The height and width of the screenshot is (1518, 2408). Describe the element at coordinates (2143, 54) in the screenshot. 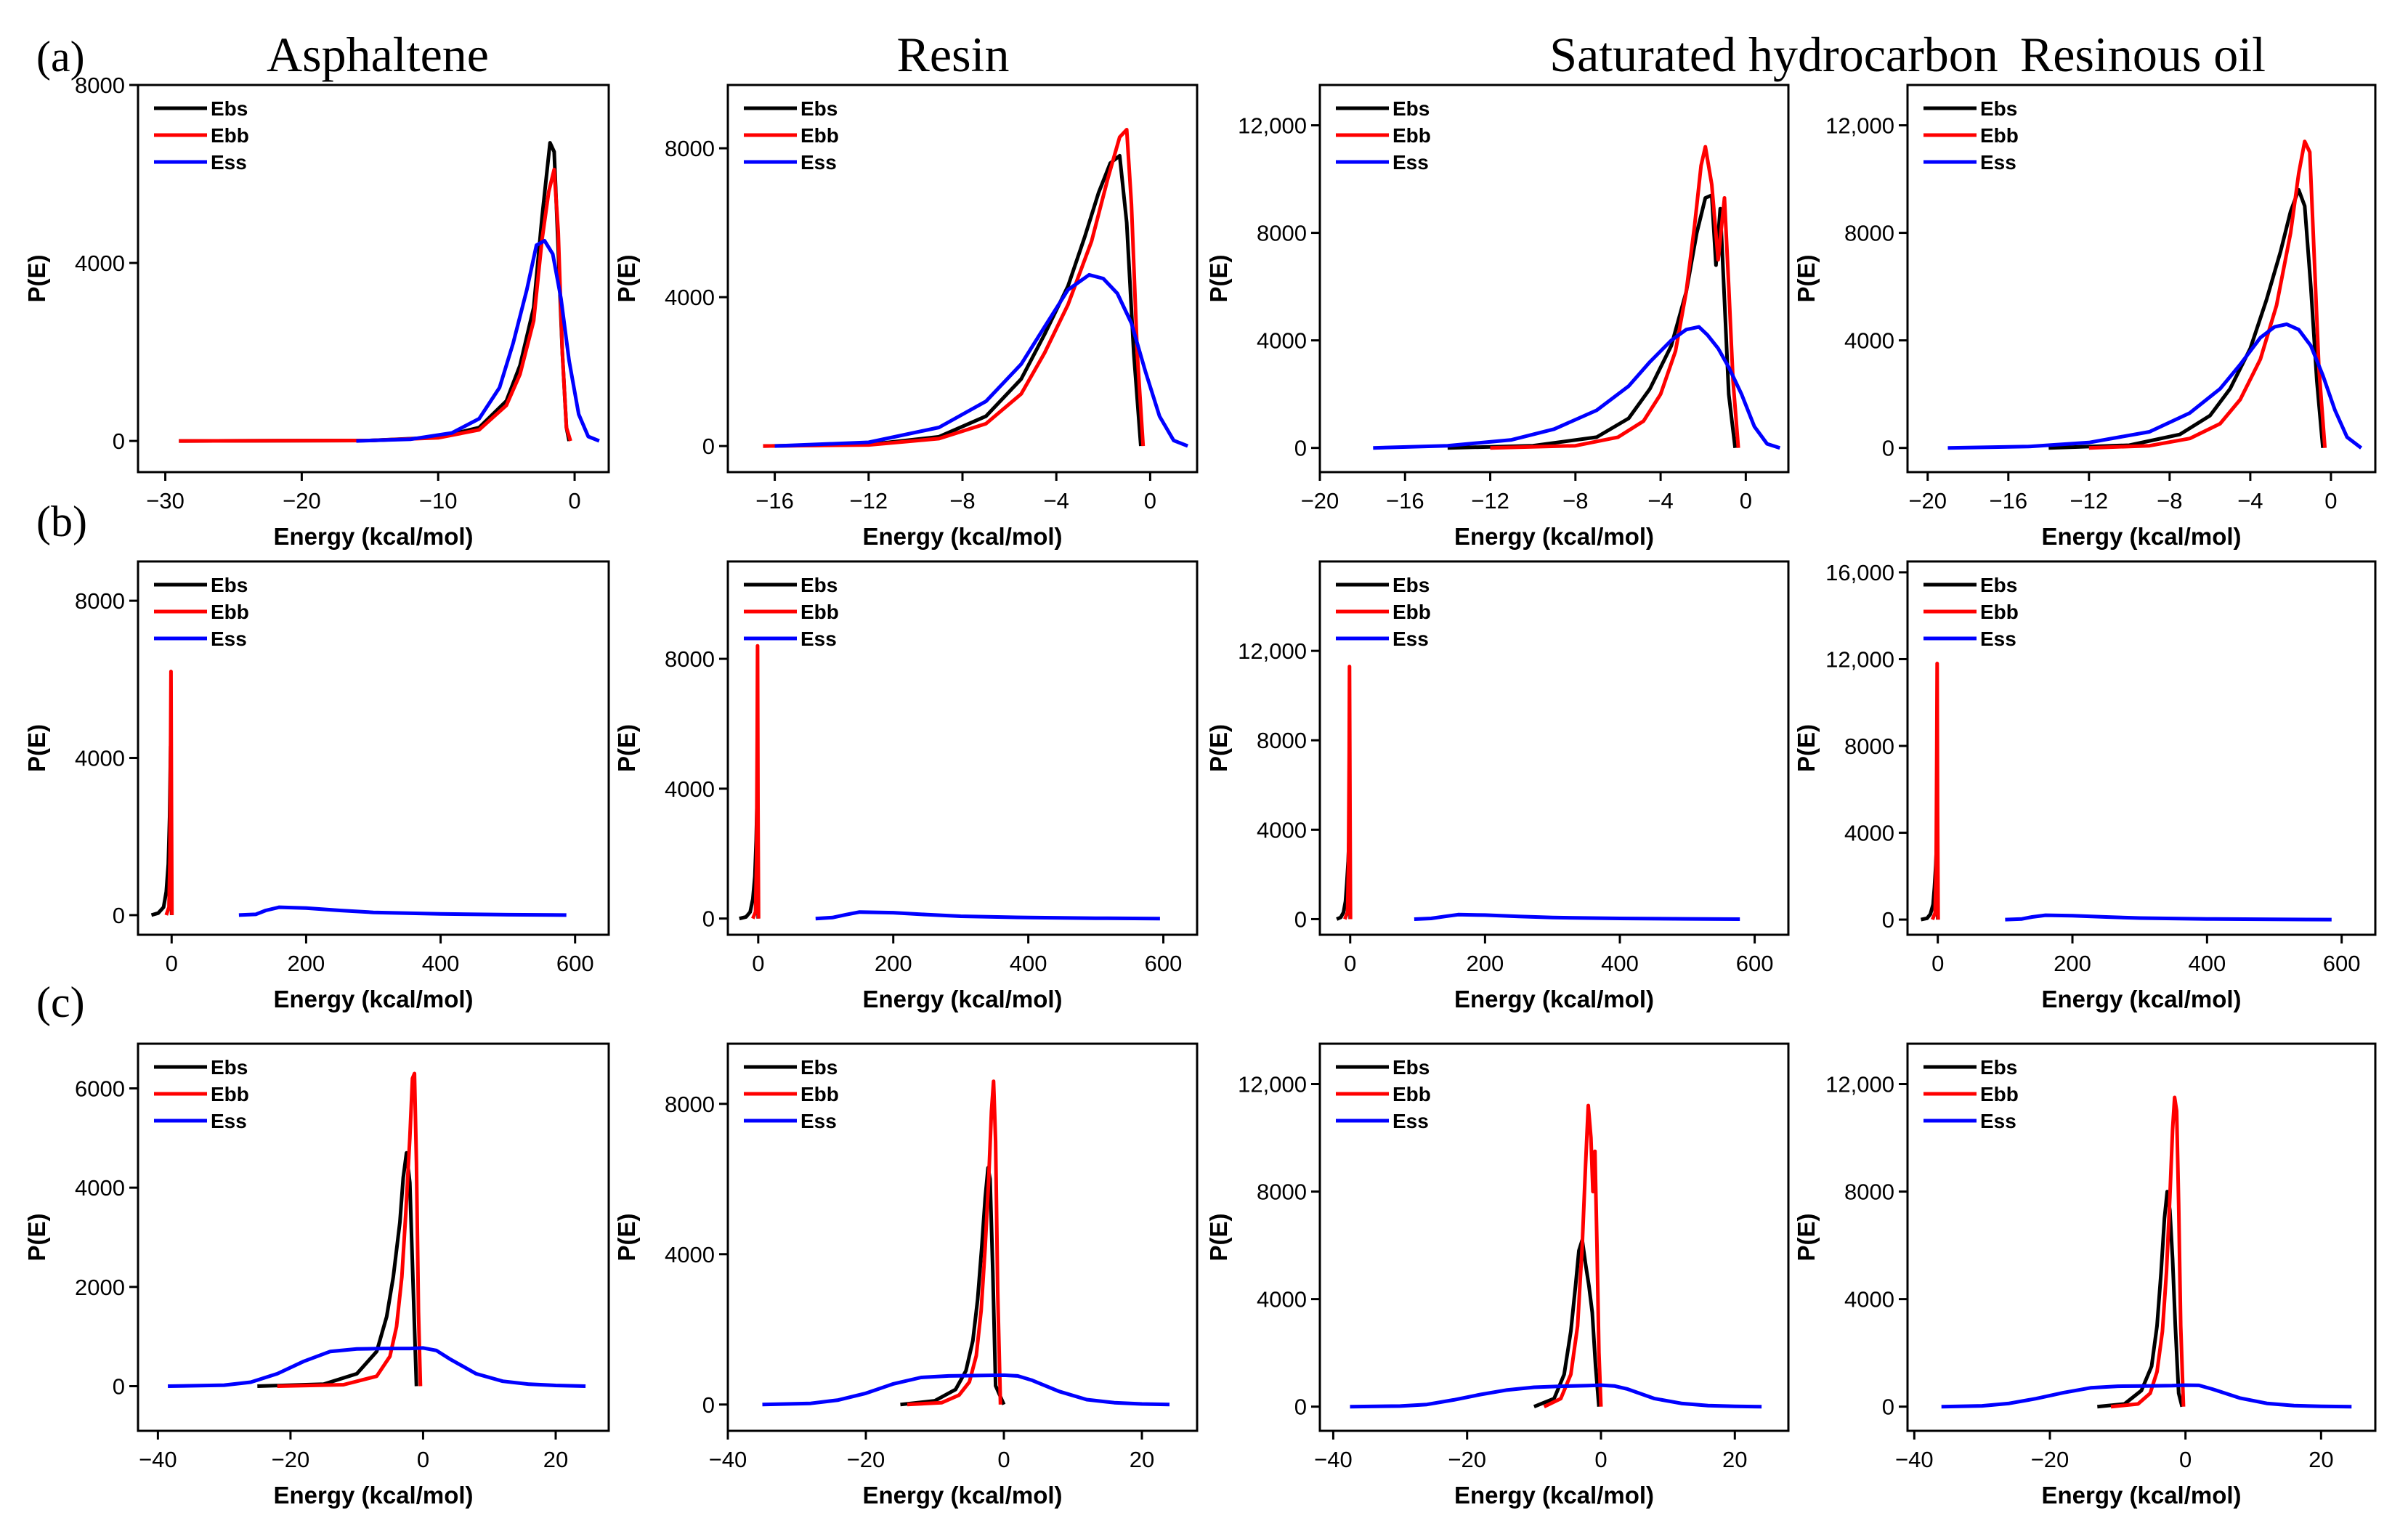

I see `column-title: Resinous oil` at that location.